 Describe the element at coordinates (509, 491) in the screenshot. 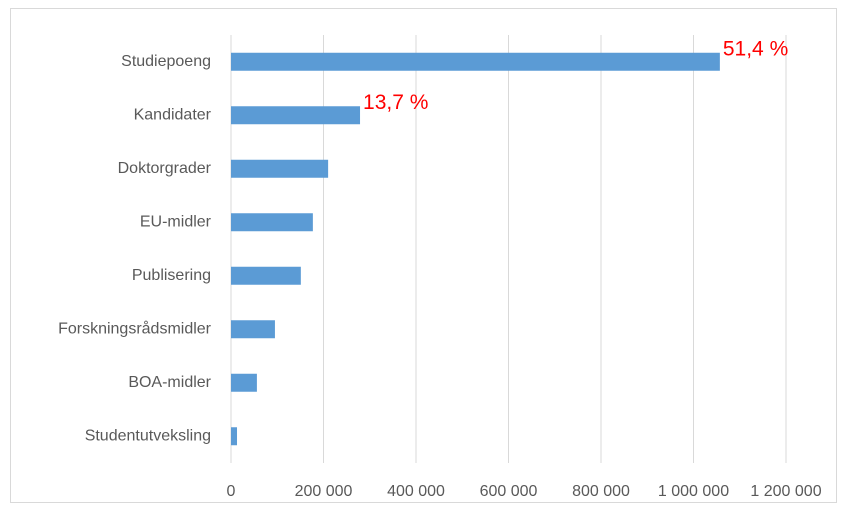

I see `x-tick-label: 600 000` at that location.